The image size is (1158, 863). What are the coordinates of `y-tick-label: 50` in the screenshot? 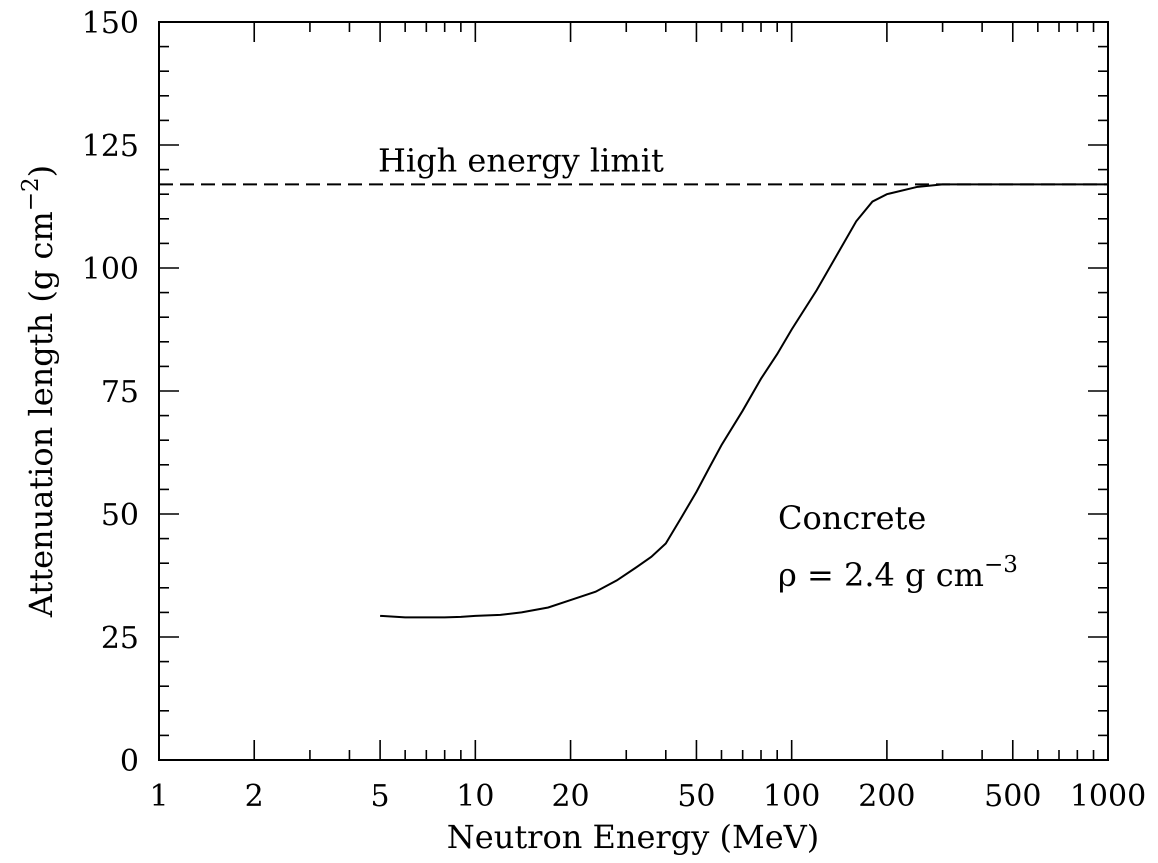 It's located at (120, 515).